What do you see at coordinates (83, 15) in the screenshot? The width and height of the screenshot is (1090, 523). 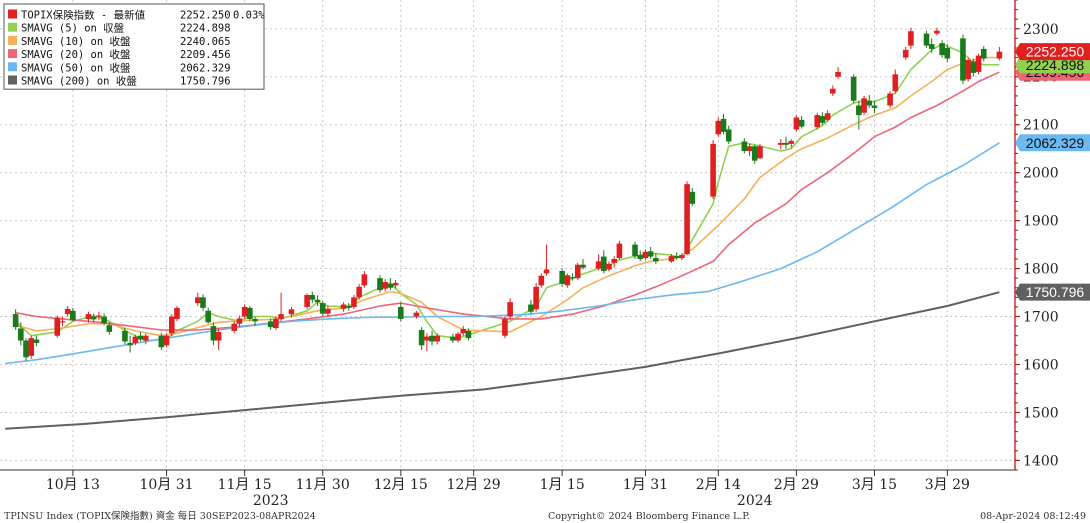 I see `legend-label: TOPIX保険指数 - 最新値` at bounding box center [83, 15].